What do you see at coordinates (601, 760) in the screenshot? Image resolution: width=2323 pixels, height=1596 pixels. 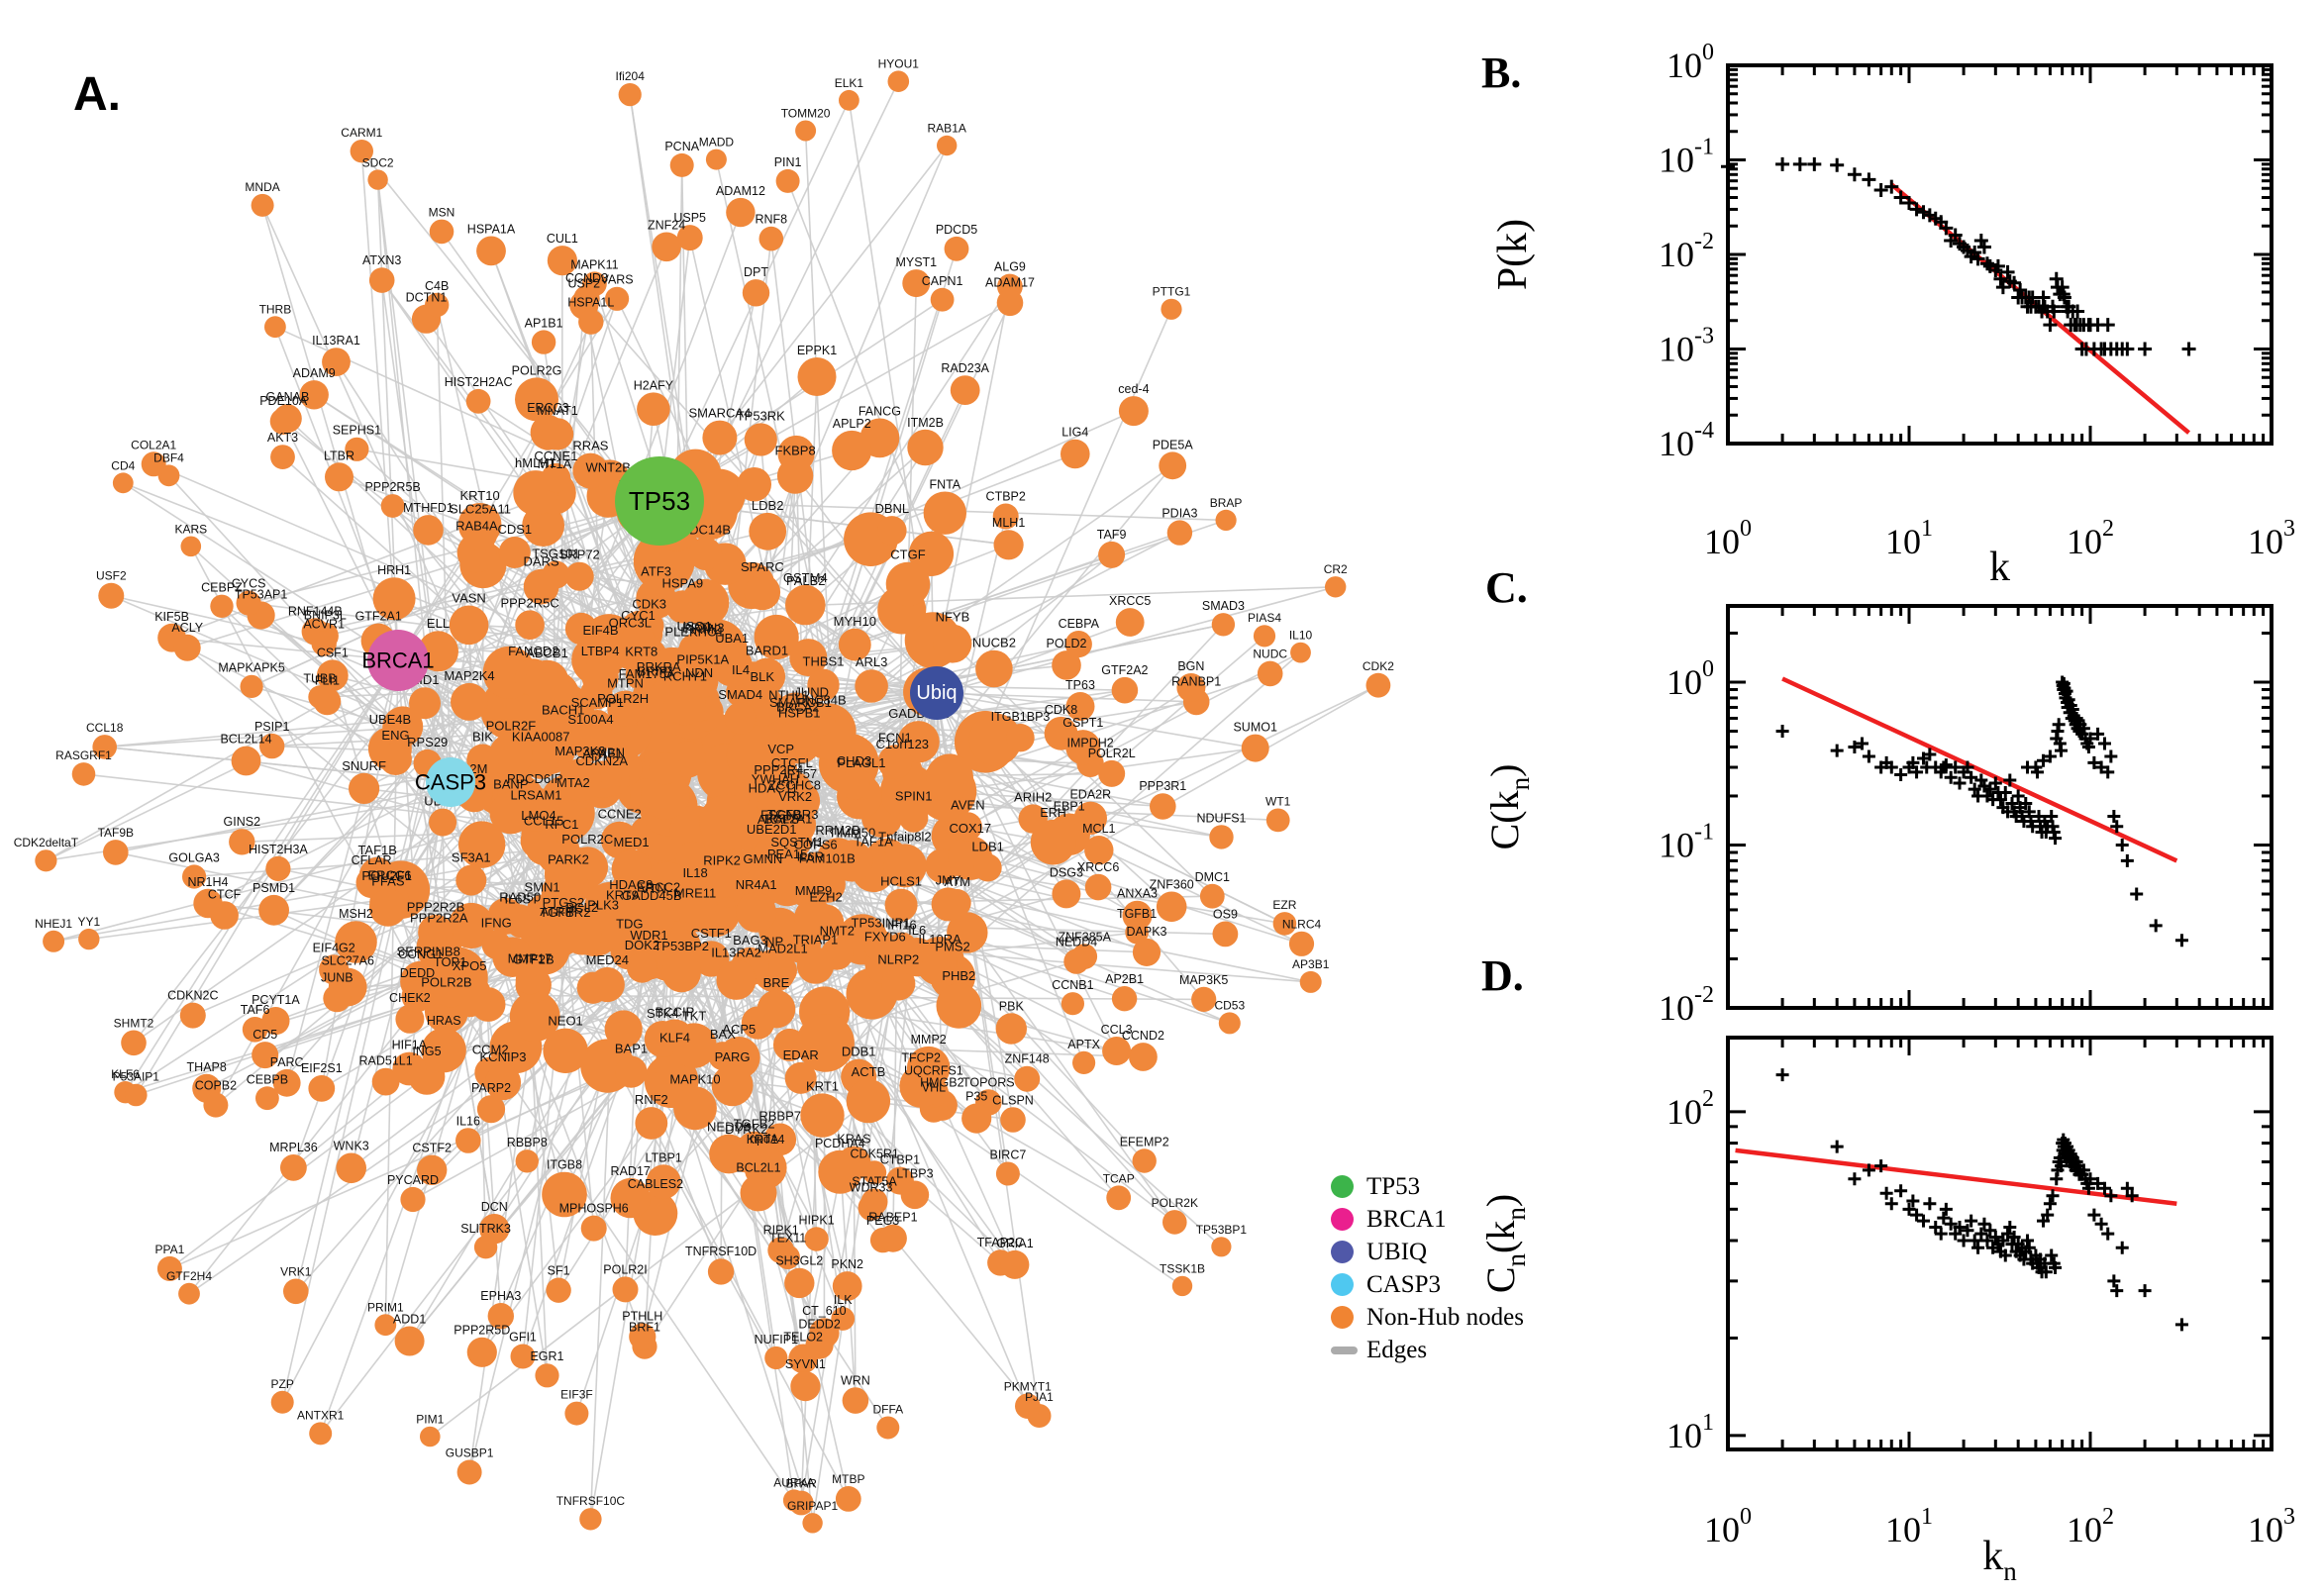 I see `network-node-label: CDKN2A` at bounding box center [601, 760].